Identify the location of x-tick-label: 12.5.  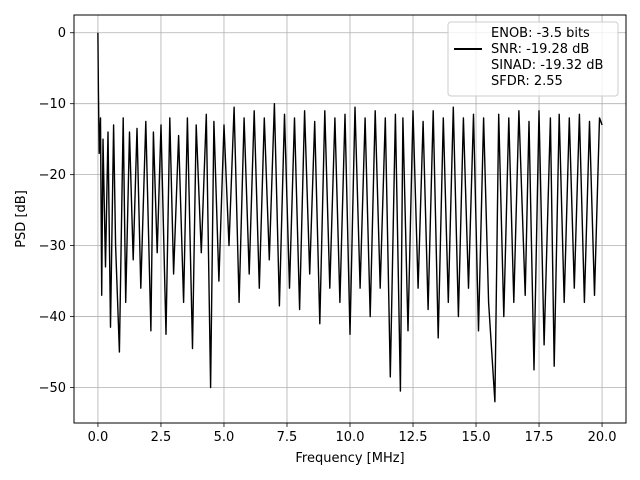
(413, 437).